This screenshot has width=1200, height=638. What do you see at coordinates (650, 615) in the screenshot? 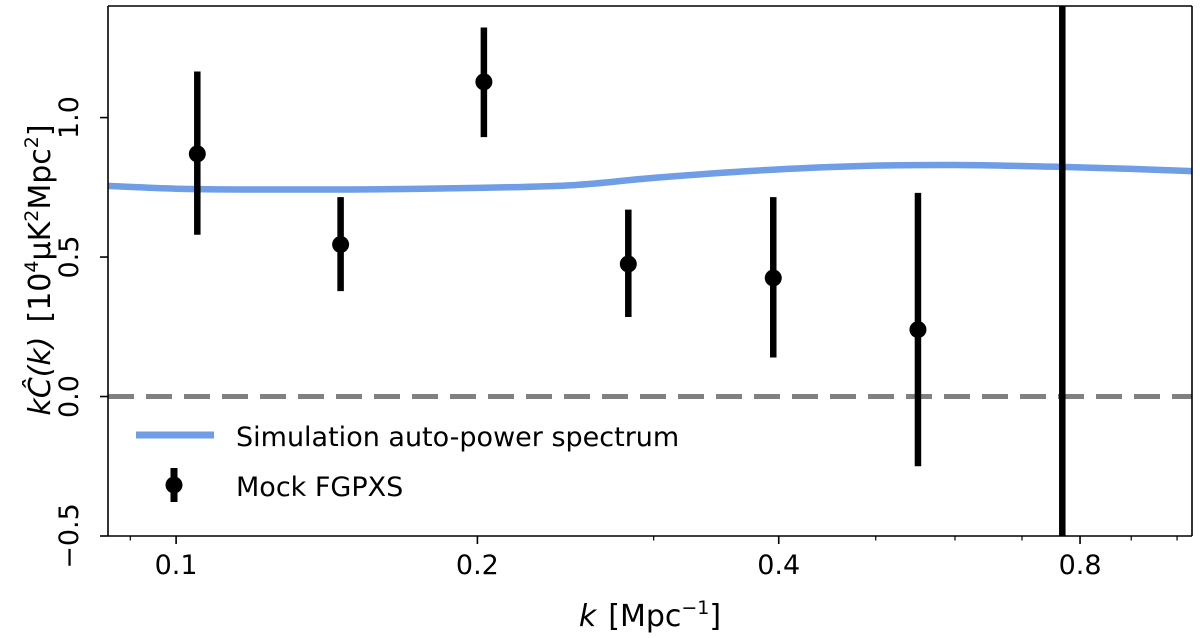
I see `x-axis-label: k [Mpc−1]` at bounding box center [650, 615].